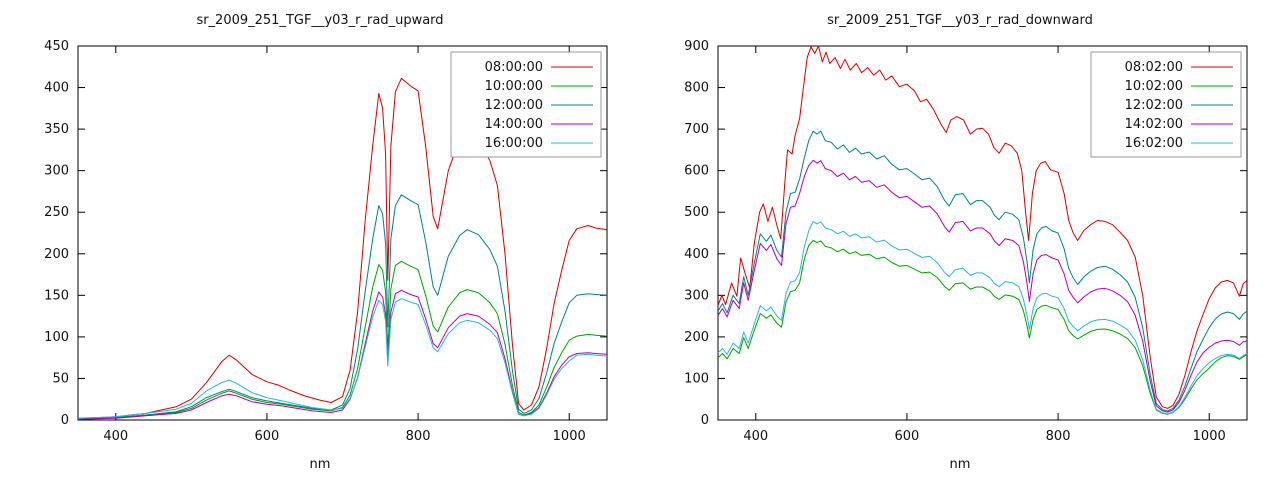 Image resolution: width=1280 pixels, height=480 pixels. I want to click on y-tick-label: 600, so click(696, 171).